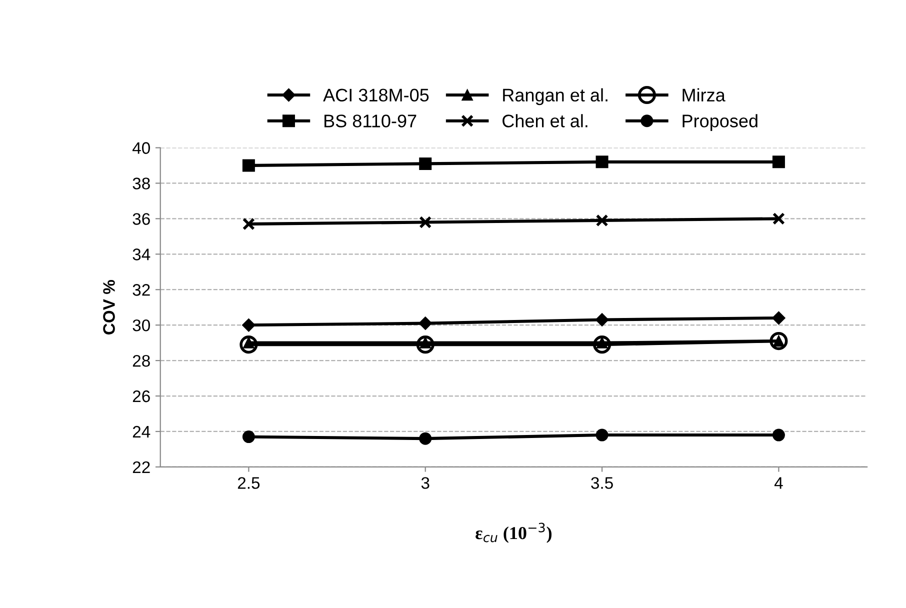 Image resolution: width=906 pixels, height=608 pixels. I want to click on legend-label: Chen et al., so click(545, 121).